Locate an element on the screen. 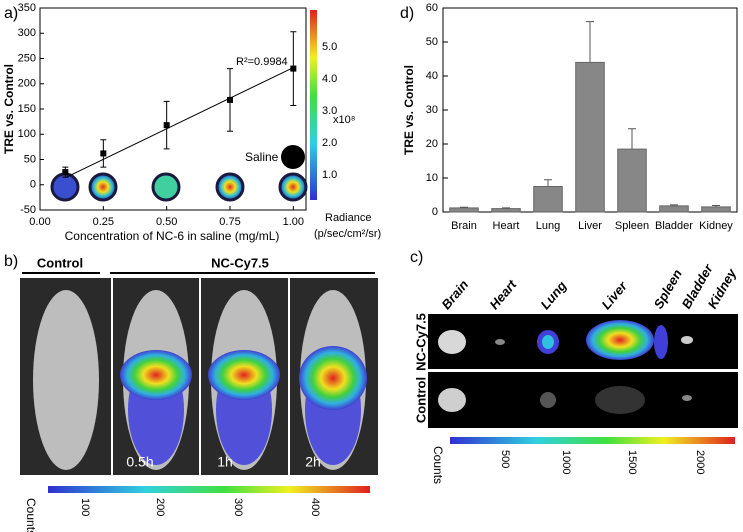 This screenshot has width=743, height=532. y-tick-label: 200 is located at coordinates (27, 84).